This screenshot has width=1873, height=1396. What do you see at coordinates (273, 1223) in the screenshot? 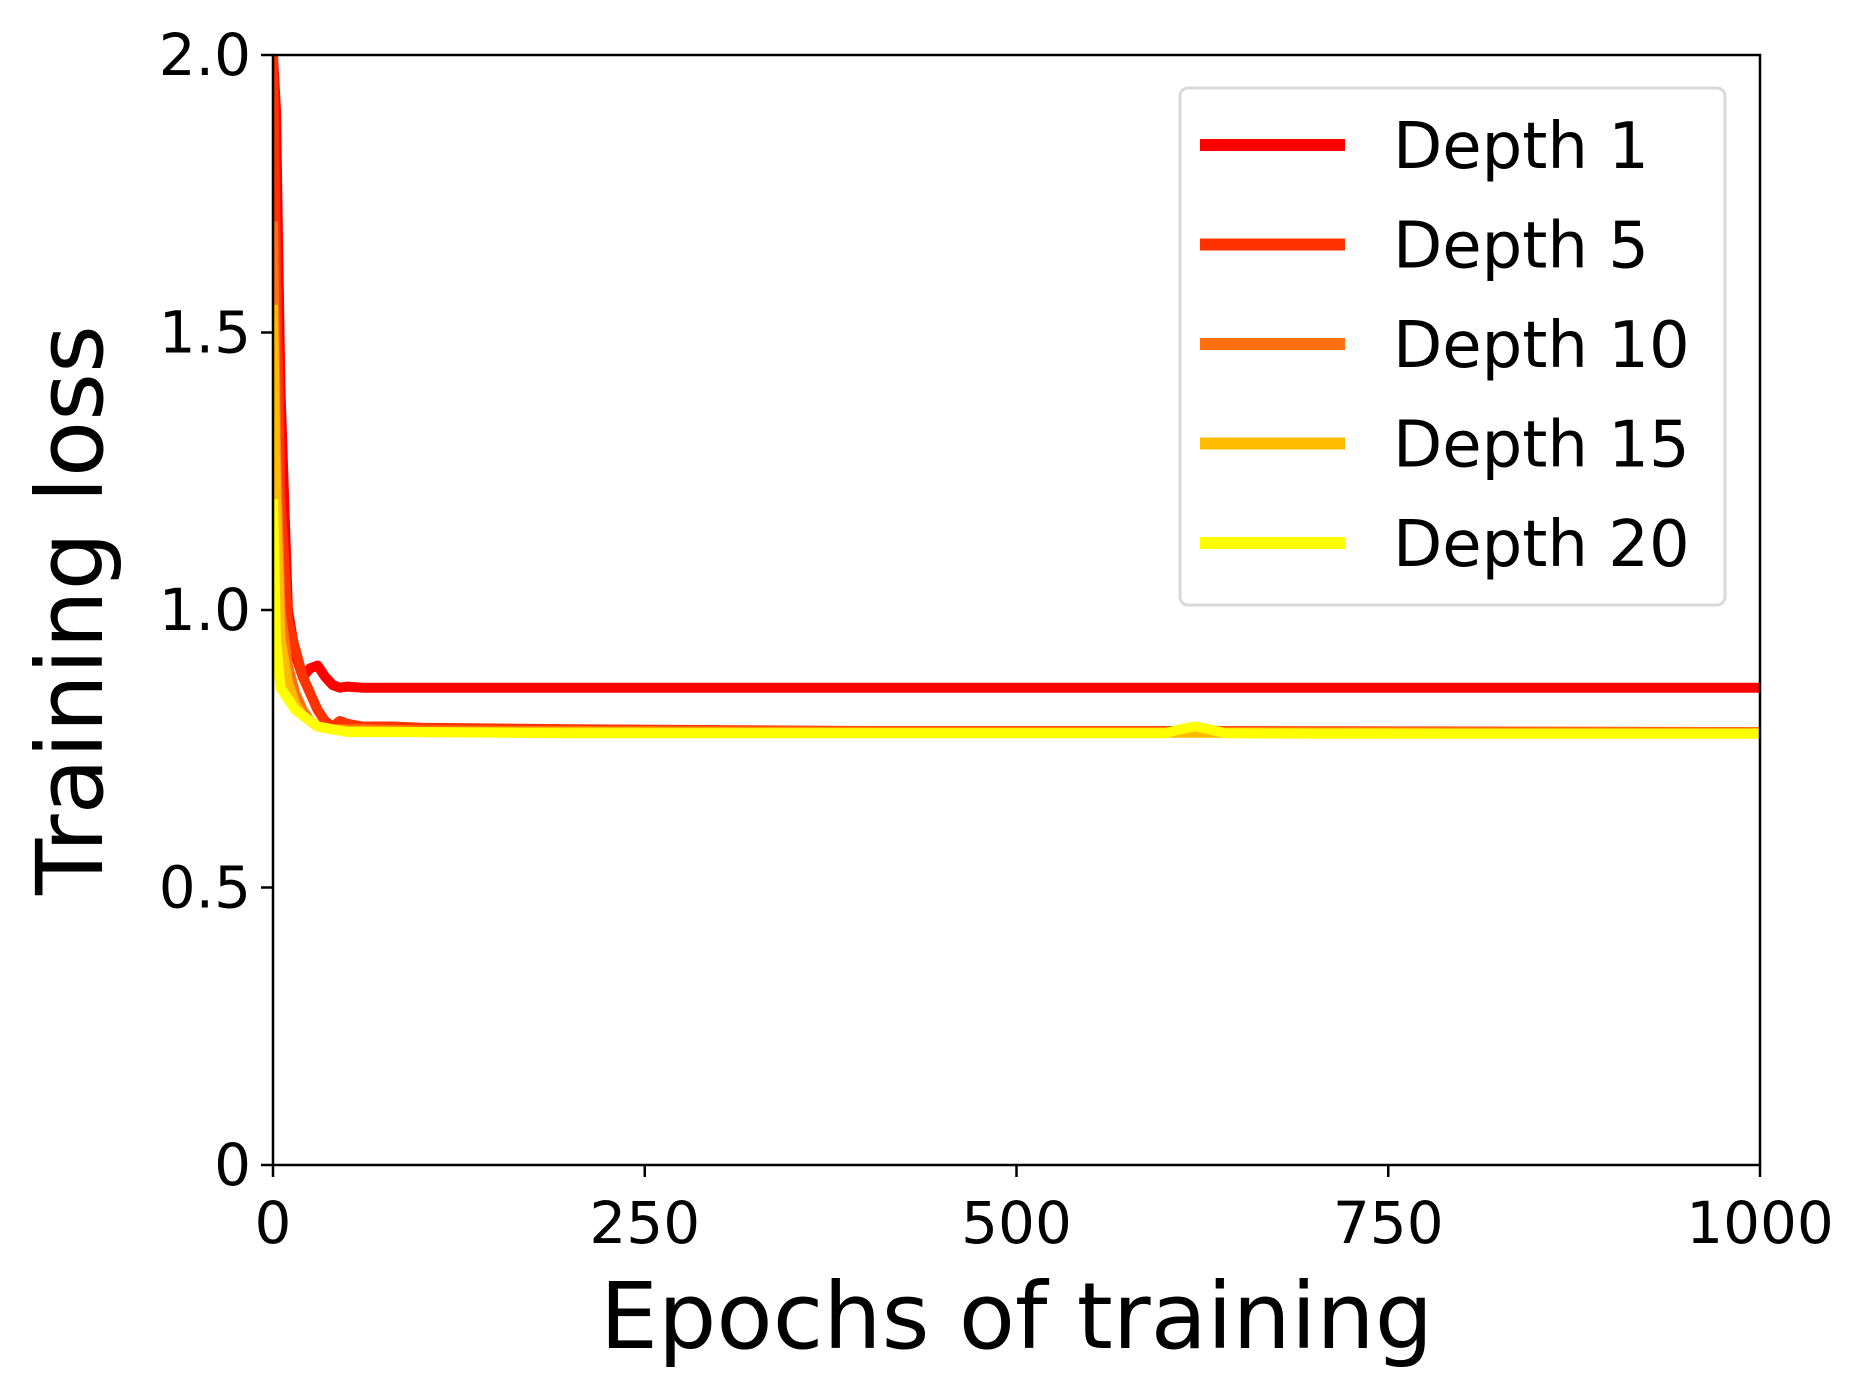
I see `x-tick-label: 0` at bounding box center [273, 1223].